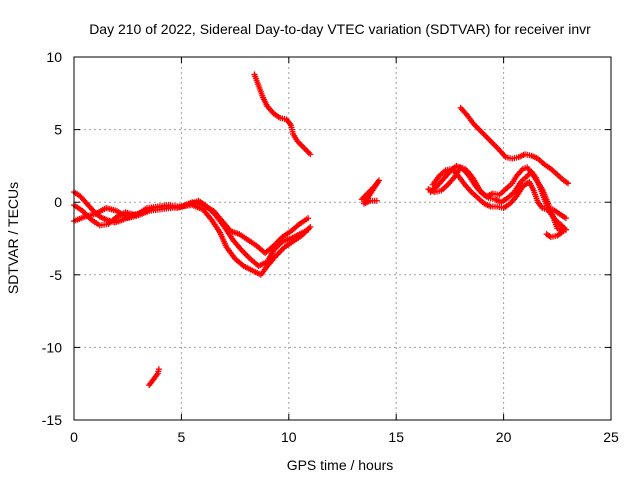 The image size is (640, 480). Describe the element at coordinates (52, 420) in the screenshot. I see `y-tick-label: -15` at that location.